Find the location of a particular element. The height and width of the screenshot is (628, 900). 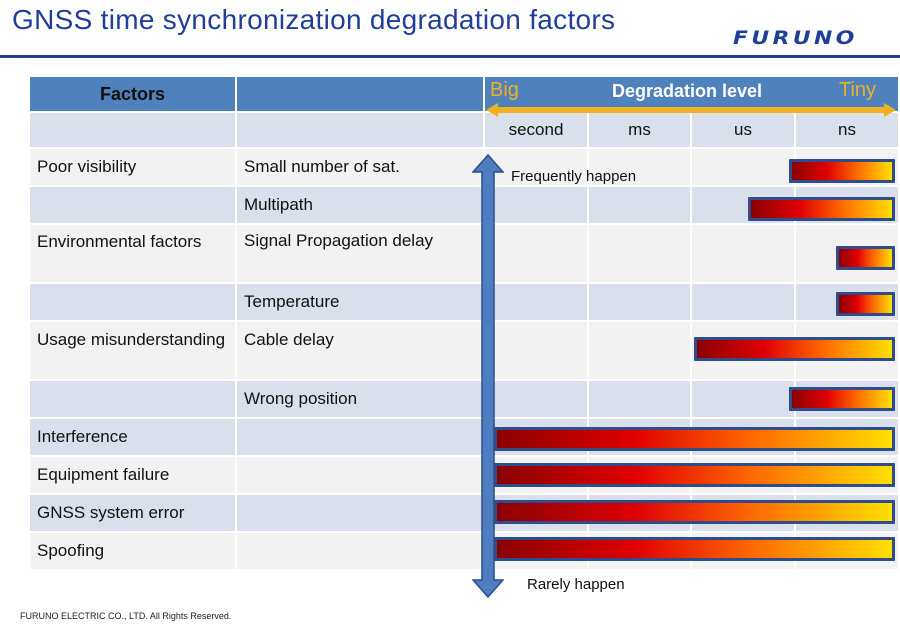

factor-label: Environmental factors is located at coordinates (119, 241).